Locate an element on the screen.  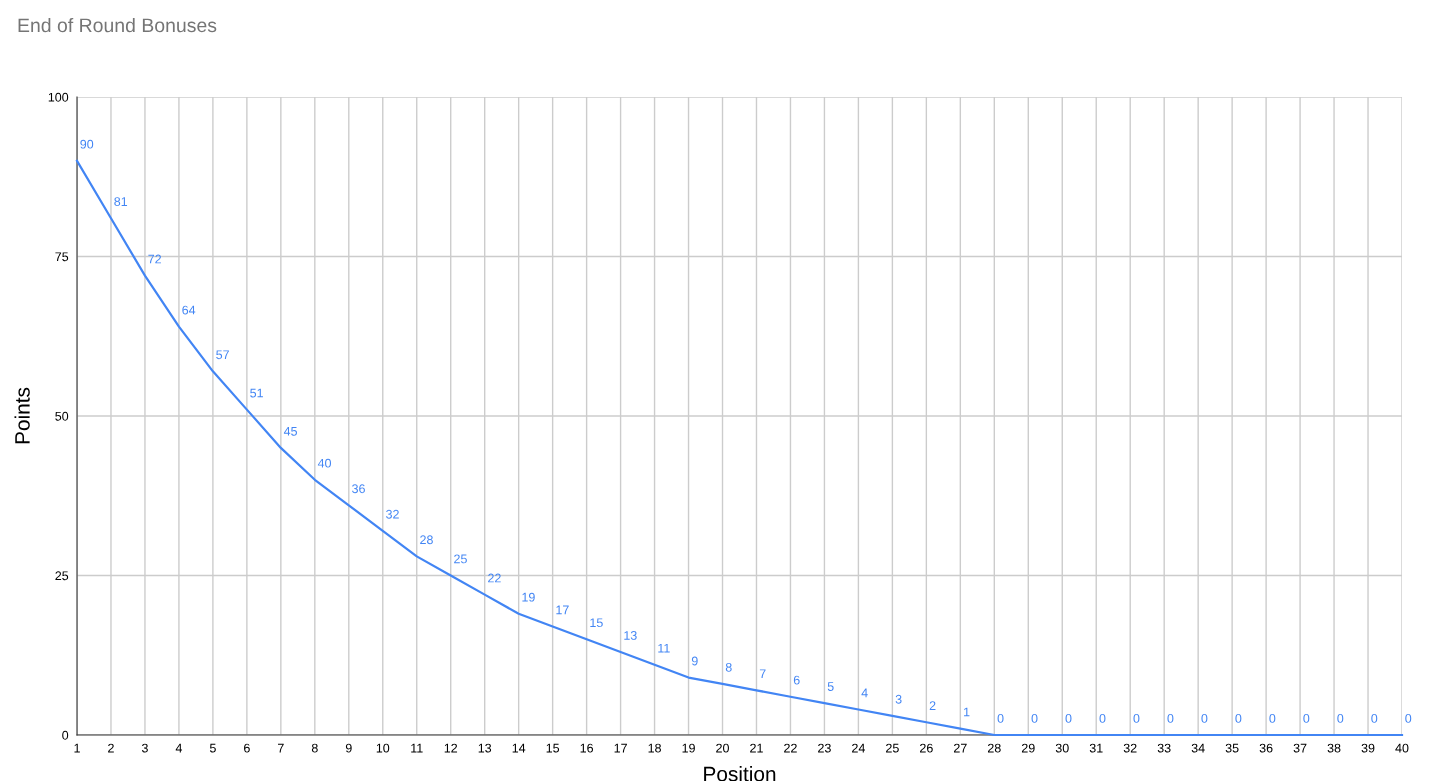
data-label: 40 is located at coordinates (324, 463).